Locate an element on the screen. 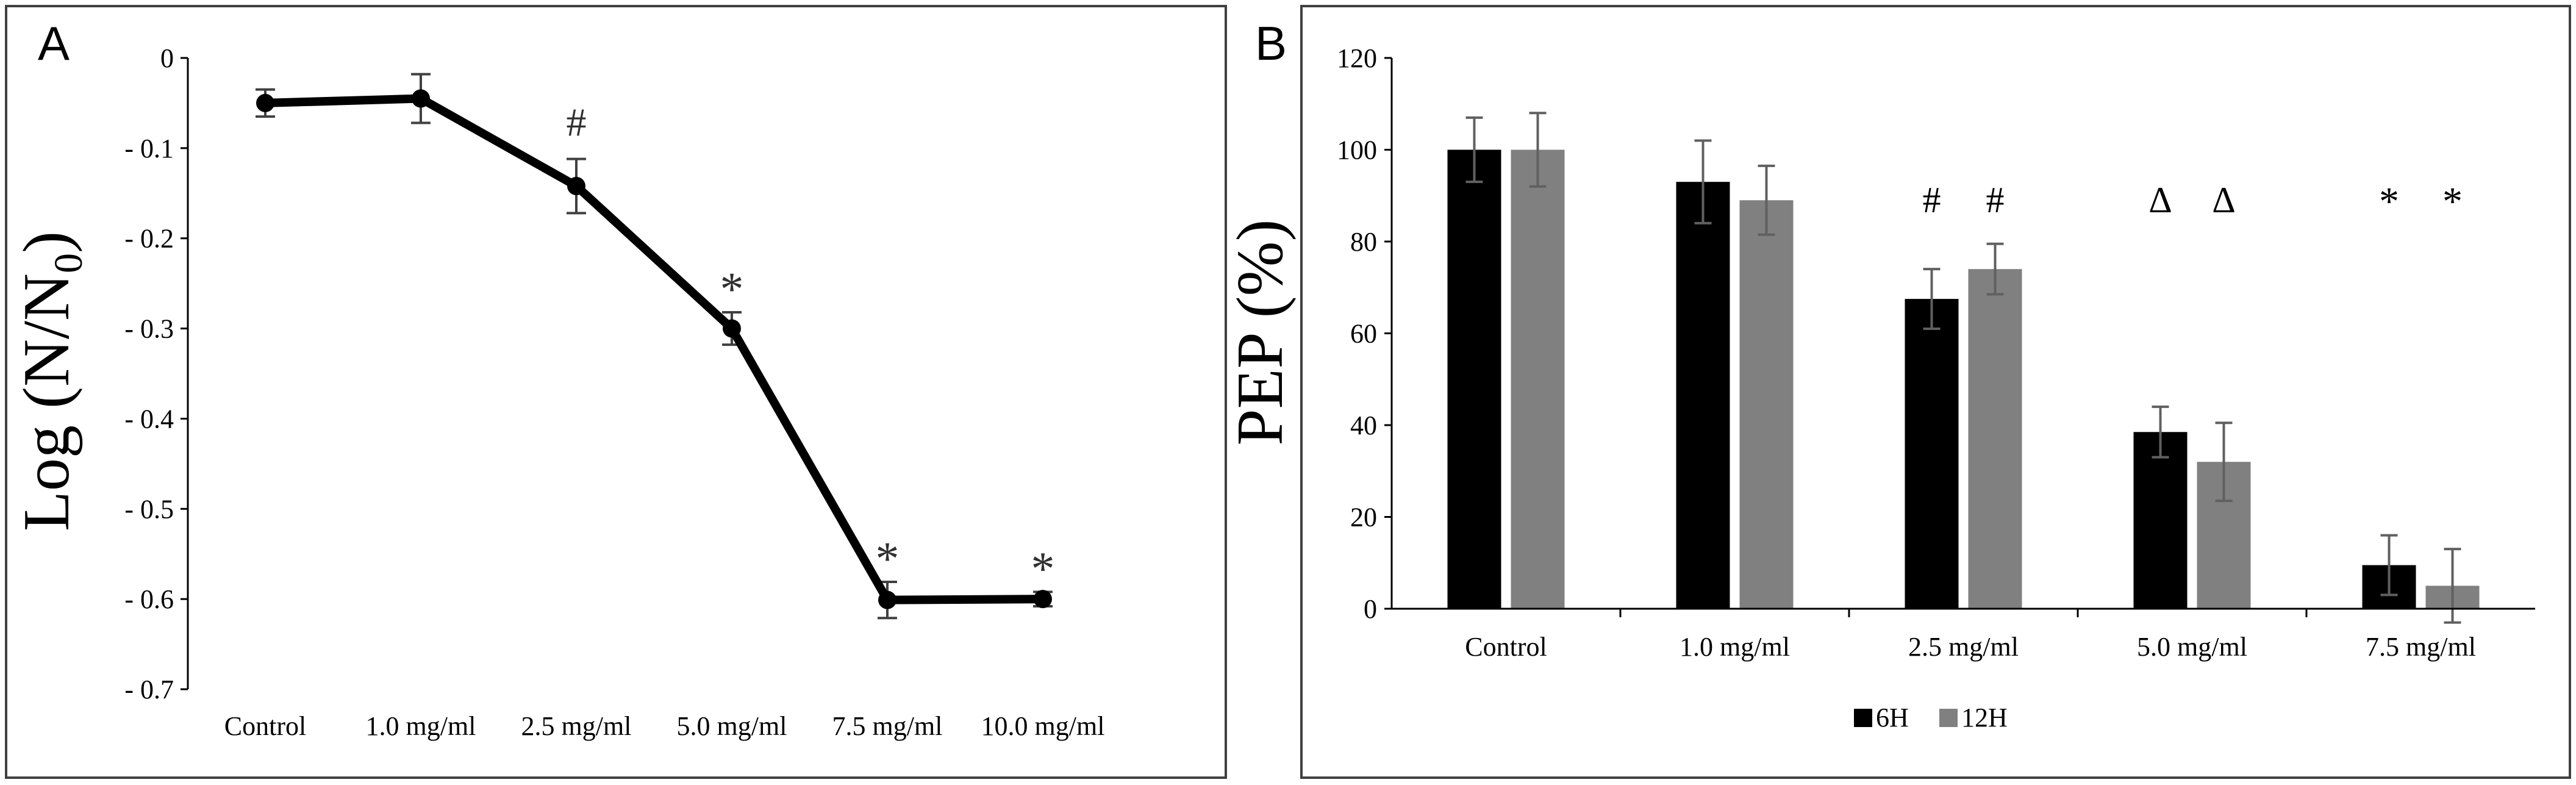 The image size is (2576, 785). panel-b-y-axis-title: PEP (%) is located at coordinates (1260, 333).